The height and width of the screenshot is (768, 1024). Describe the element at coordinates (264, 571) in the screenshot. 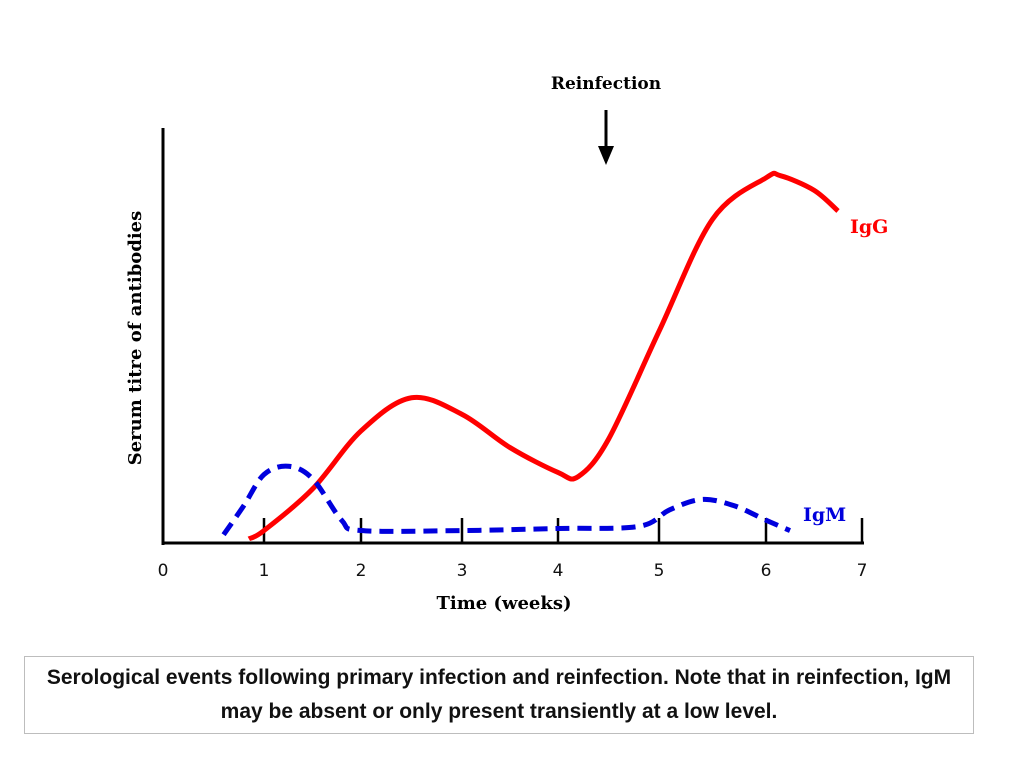

I see `x-tick-label: 1` at that location.